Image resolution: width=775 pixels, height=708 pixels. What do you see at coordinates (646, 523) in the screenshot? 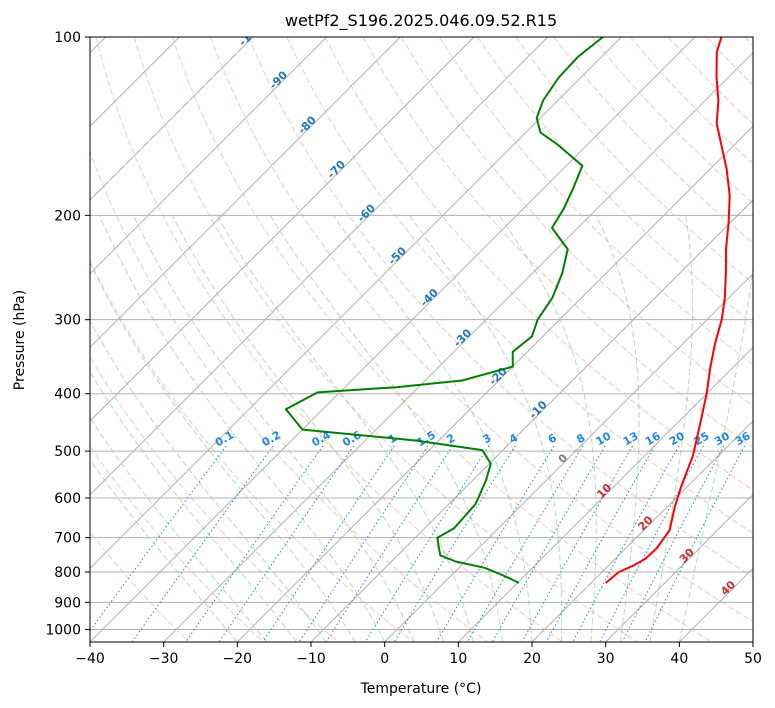
I see `isotherm-label: 20` at bounding box center [646, 523].